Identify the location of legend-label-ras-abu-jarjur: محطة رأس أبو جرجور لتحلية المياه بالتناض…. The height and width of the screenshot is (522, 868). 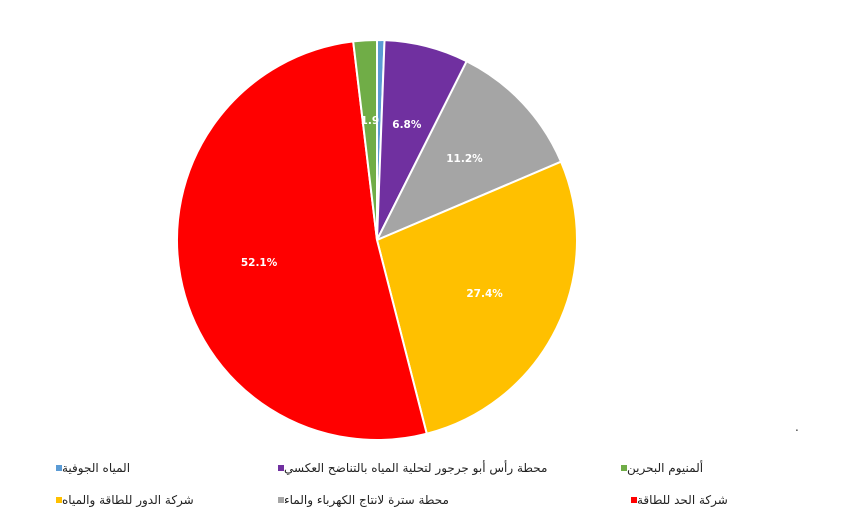
(416, 468).